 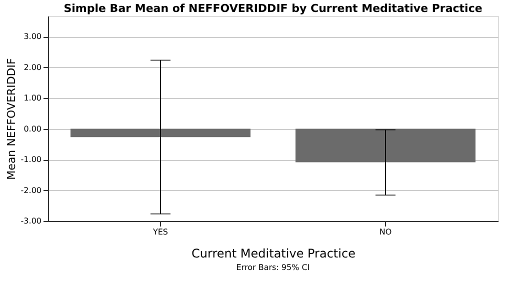 What do you see at coordinates (33, 98) in the screenshot?
I see `y-tick-label: 1.00` at bounding box center [33, 98].